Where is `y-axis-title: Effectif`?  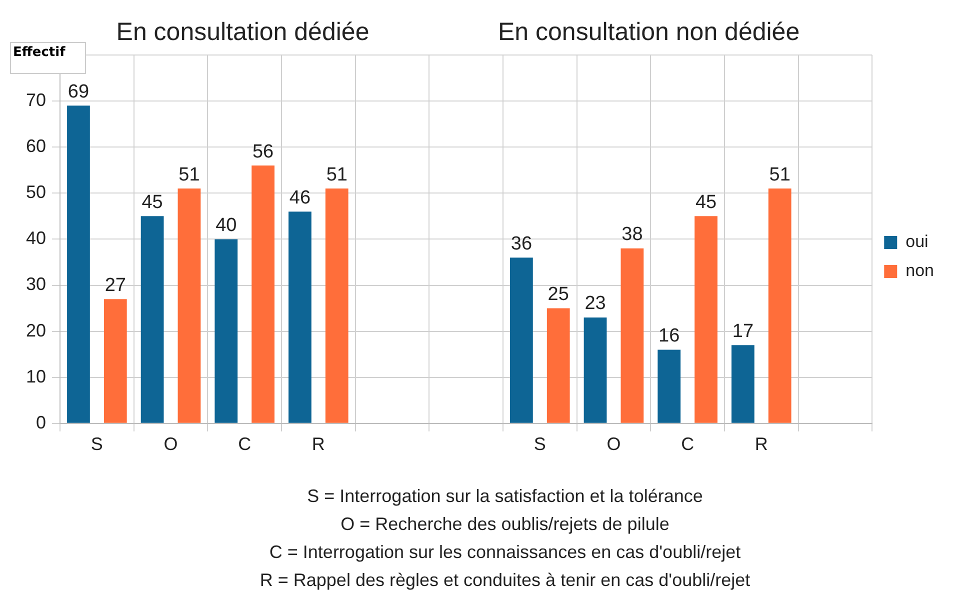
y-axis-title: Effectif is located at coordinates (48, 58).